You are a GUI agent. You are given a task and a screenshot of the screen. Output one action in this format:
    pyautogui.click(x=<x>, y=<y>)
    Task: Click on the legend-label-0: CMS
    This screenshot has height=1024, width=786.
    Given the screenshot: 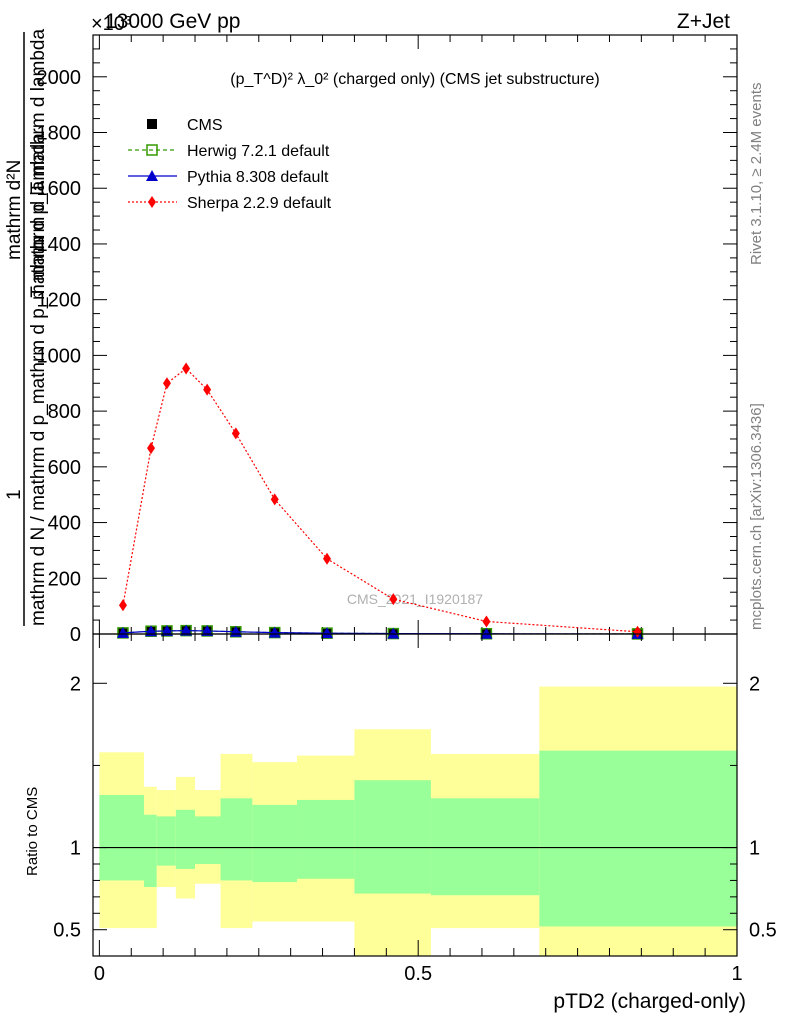 What is the action you would take?
    pyautogui.click(x=205, y=125)
    